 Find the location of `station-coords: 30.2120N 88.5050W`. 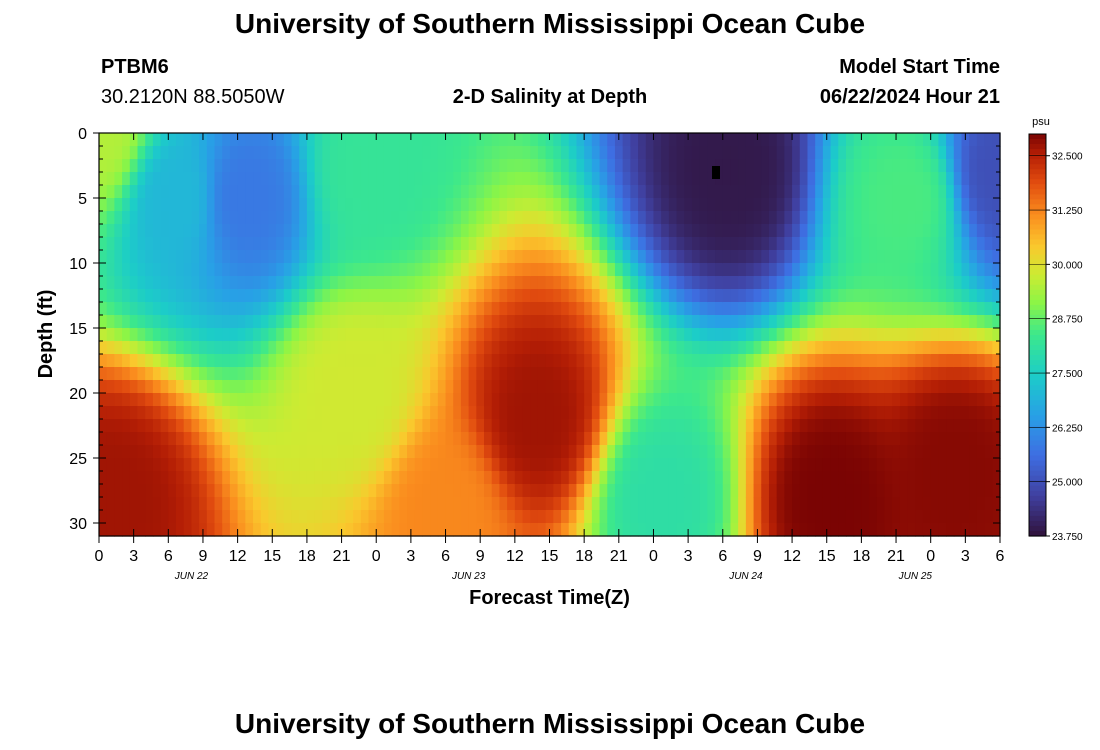

station-coords: 30.2120N 88.5050W is located at coordinates (193, 97).